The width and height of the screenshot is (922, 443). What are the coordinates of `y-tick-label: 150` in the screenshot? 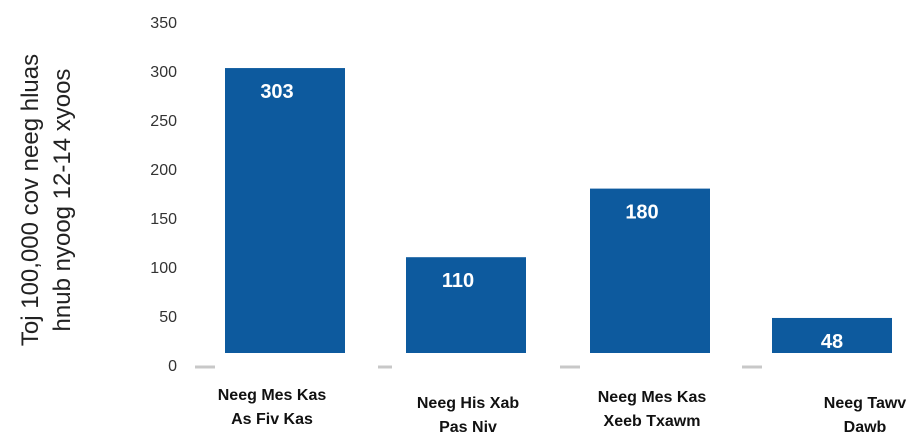 It's located at (163, 219).